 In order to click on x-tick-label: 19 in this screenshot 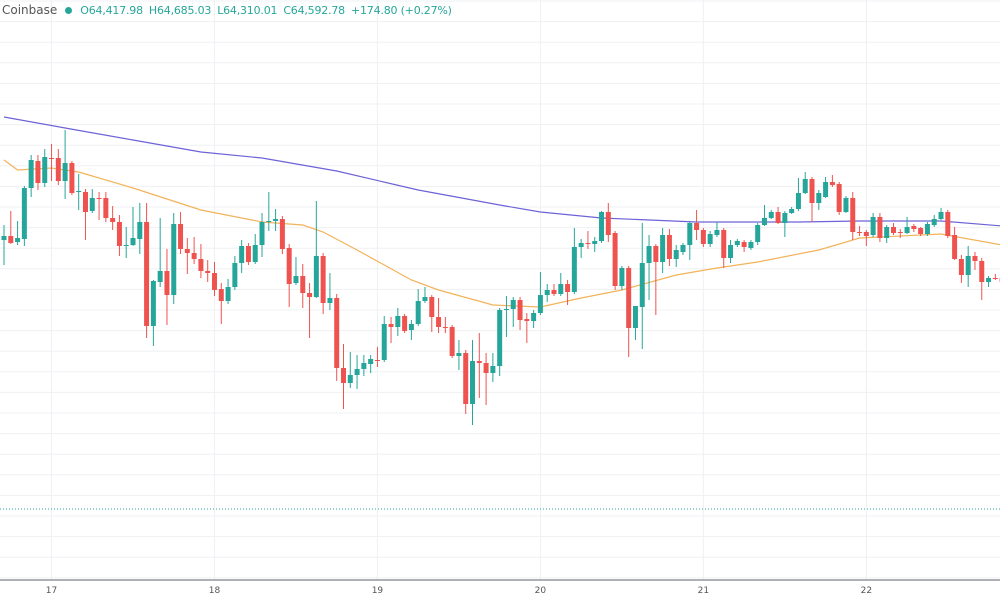, I will do `click(377, 591)`.